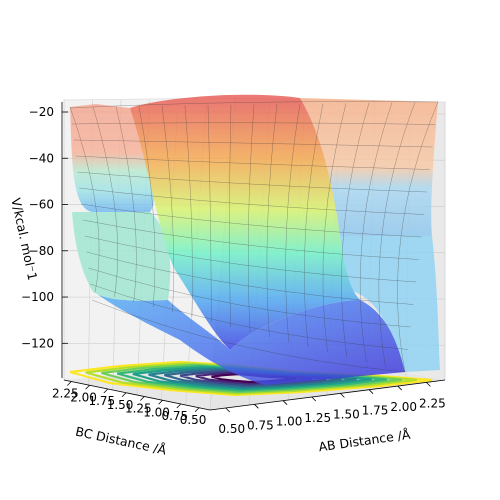 The width and height of the screenshot is (500, 500). Describe the element at coordinates (231, 429) in the screenshot. I see `x-tick-label: 0.50` at that location.